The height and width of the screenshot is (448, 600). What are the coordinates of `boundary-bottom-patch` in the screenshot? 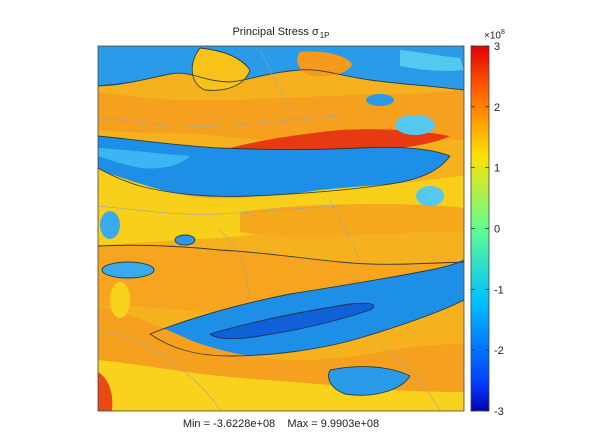 It's located at (369, 381).